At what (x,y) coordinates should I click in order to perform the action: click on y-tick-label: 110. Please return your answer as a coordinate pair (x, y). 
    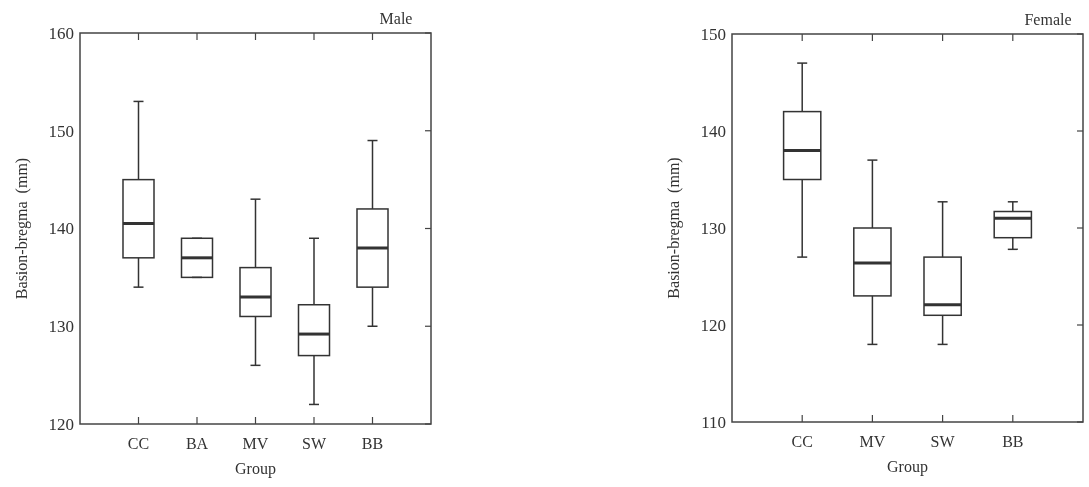
    Looking at the image, I should click on (713, 422).